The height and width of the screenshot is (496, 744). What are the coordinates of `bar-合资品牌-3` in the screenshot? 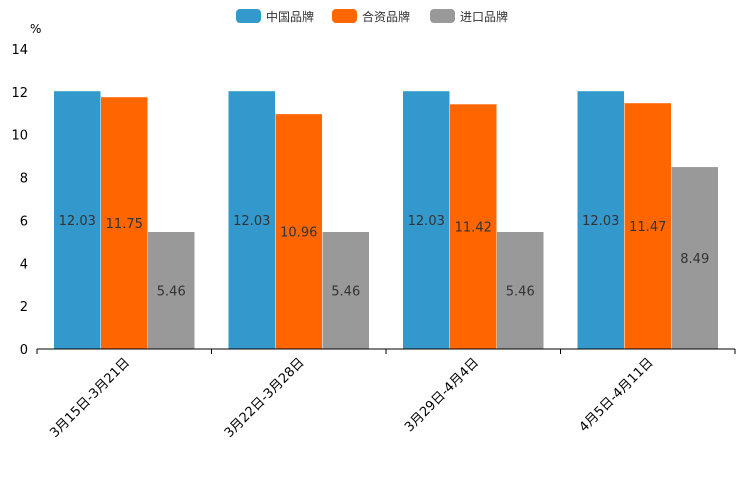 It's located at (473, 227).